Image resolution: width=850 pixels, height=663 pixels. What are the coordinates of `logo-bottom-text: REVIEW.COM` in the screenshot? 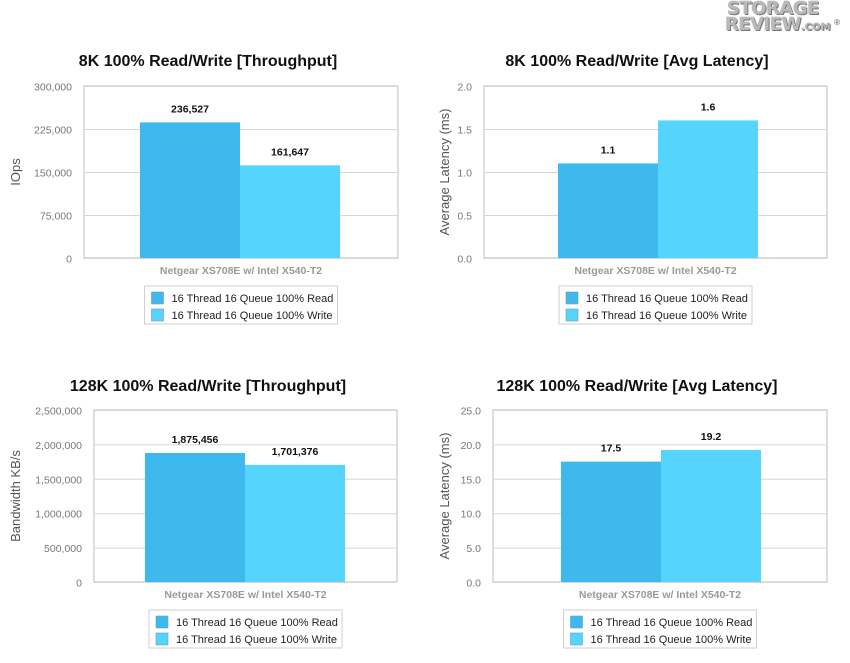 It's located at (778, 24).